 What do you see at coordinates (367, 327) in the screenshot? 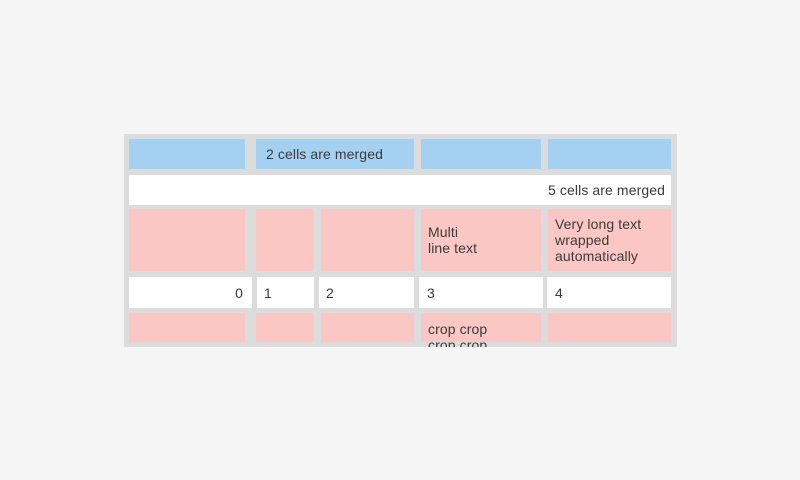
I see `table-cell-r5c3` at bounding box center [367, 327].